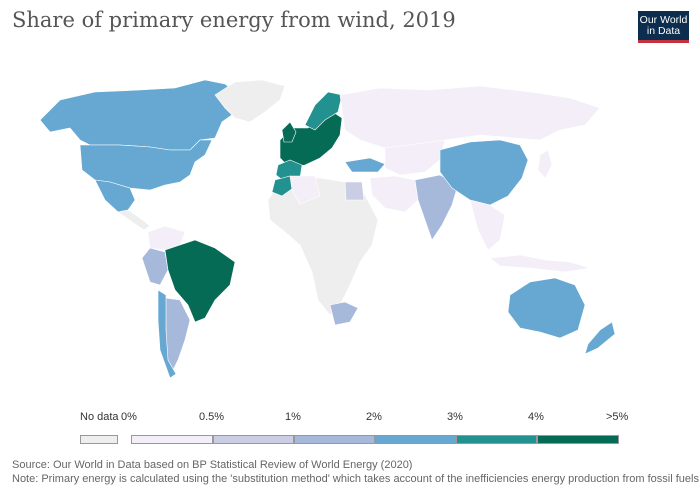  What do you see at coordinates (234, 20) in the screenshot?
I see `chart-title: Share of primary energy from wind, 2019` at bounding box center [234, 20].